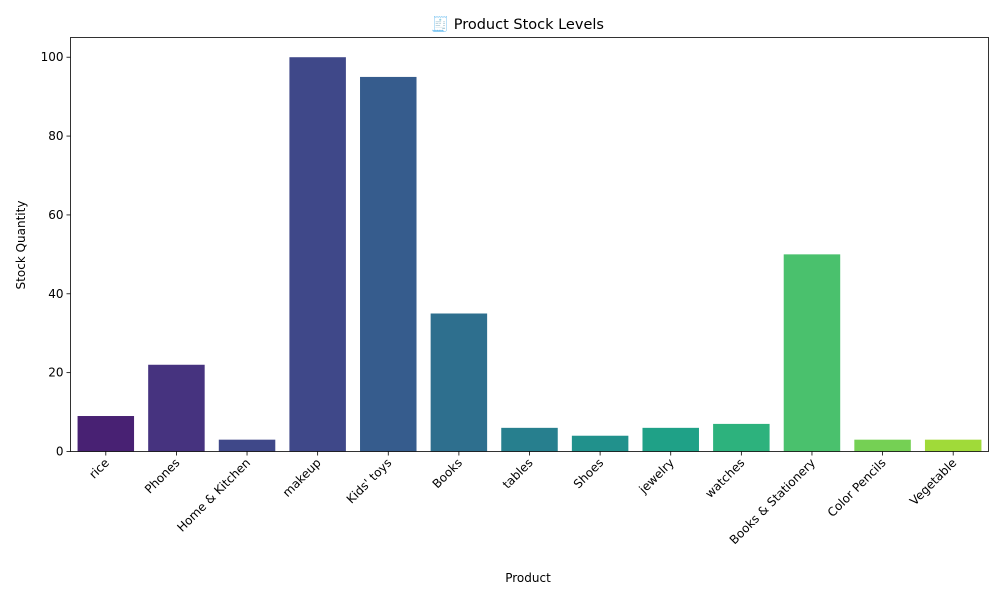  What do you see at coordinates (60, 452) in the screenshot?
I see `y-tick-label-0: 0` at bounding box center [60, 452].